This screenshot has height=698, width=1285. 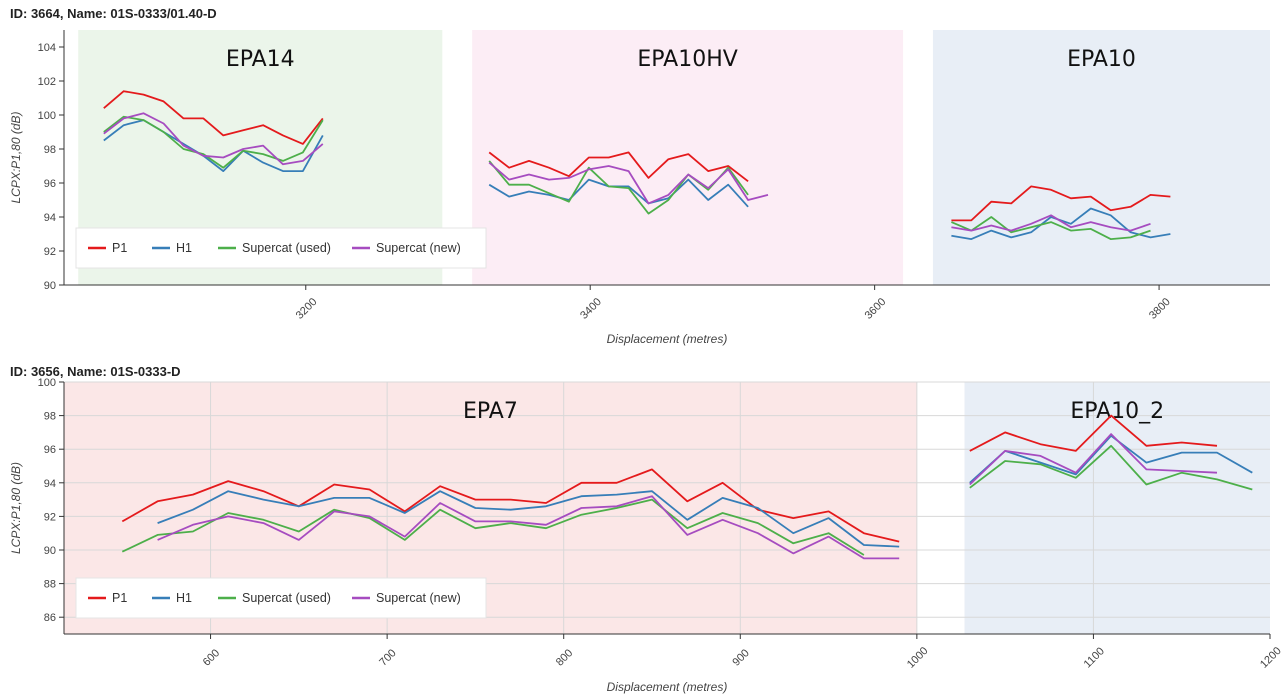 I want to click on y-tick-label: 102, so click(x=47, y=82).